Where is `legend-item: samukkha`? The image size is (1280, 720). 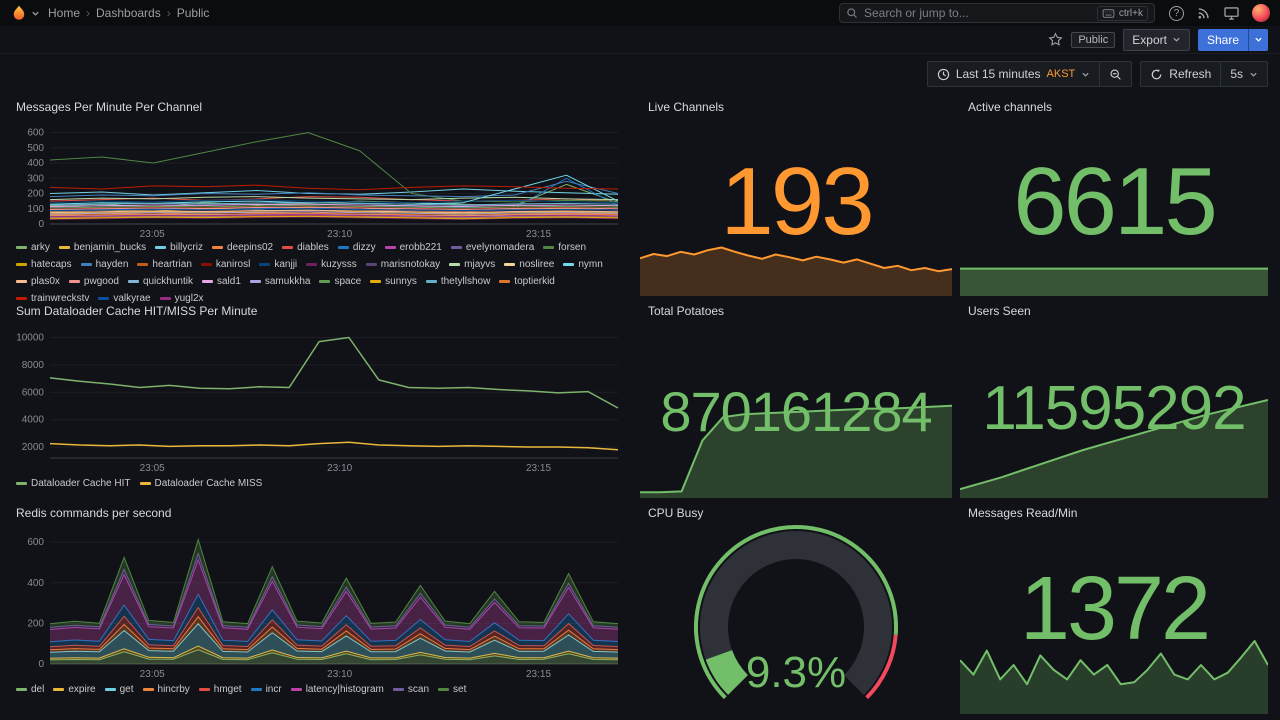 legend-item: samukkha is located at coordinates (279, 281).